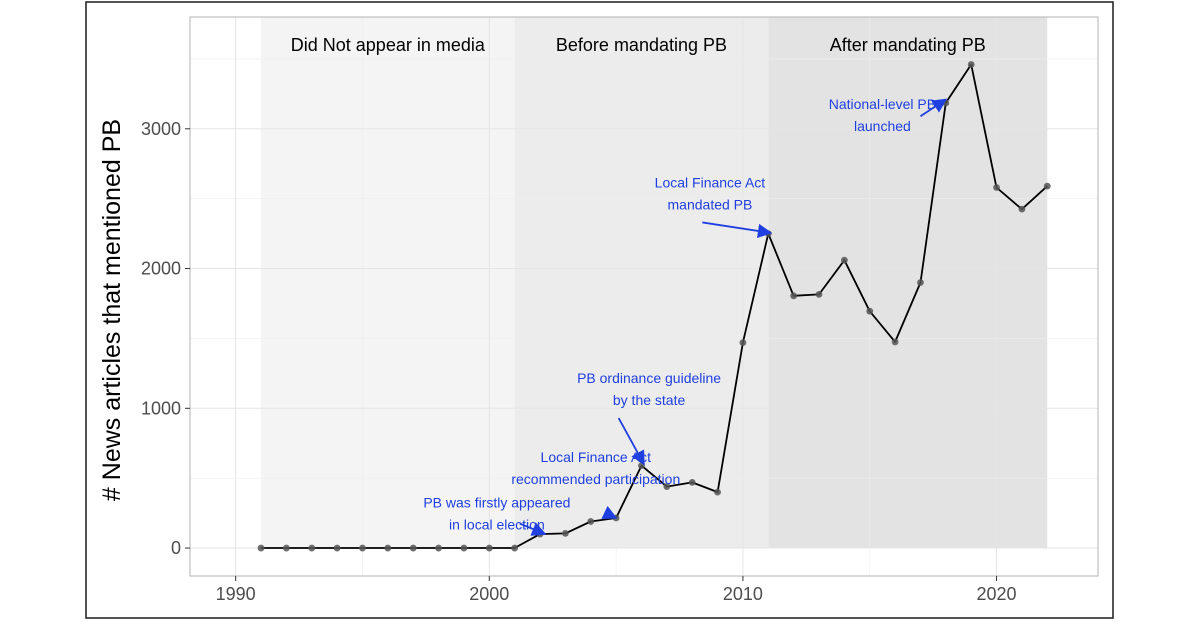 The image size is (1200, 626). Describe the element at coordinates (161, 269) in the screenshot. I see `y-tick-label: 2000` at that location.